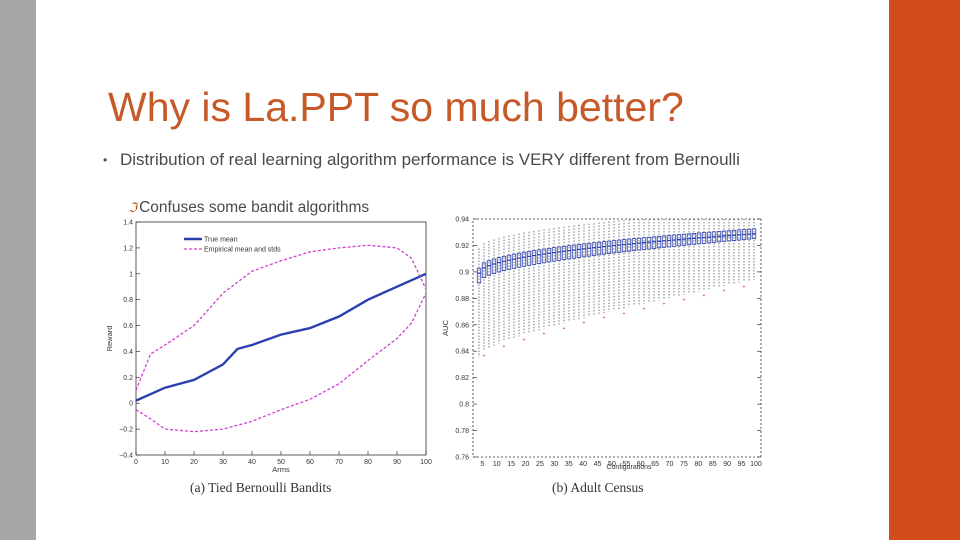  What do you see at coordinates (462, 325) in the screenshot?
I see `y-tick-label: 0.86` at bounding box center [462, 325].